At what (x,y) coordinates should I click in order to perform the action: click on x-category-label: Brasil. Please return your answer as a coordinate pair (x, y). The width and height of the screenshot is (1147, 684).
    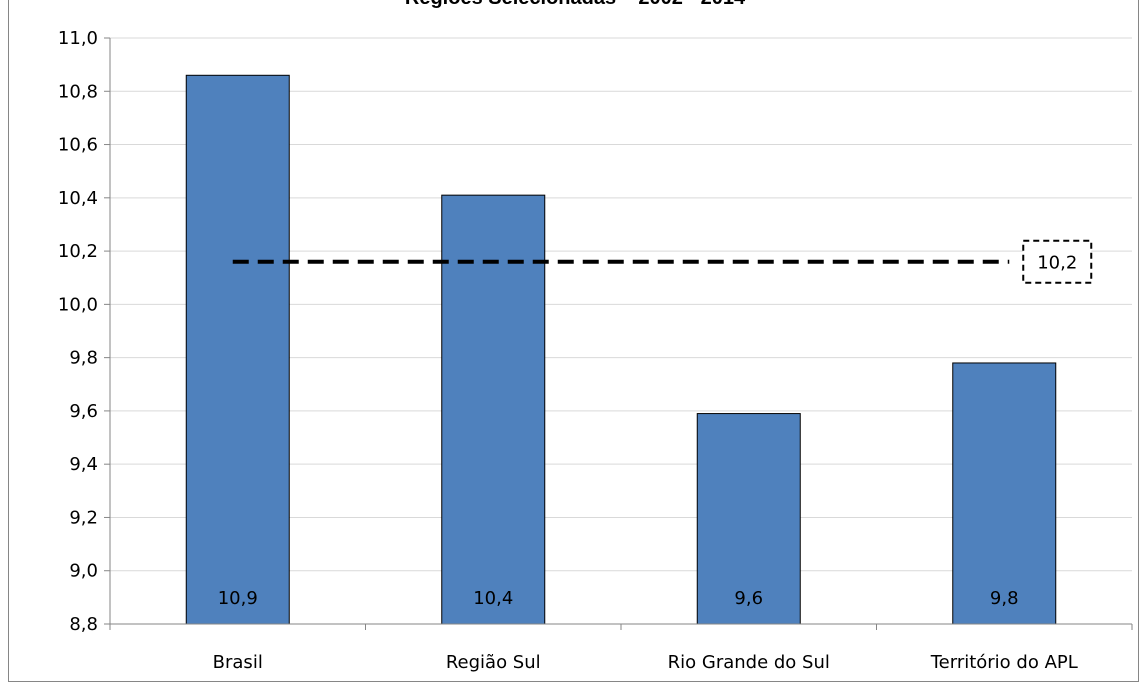
    Looking at the image, I should click on (238, 662).